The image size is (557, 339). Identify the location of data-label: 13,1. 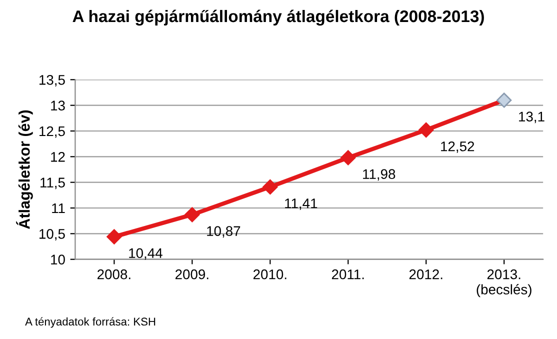
(531, 118).